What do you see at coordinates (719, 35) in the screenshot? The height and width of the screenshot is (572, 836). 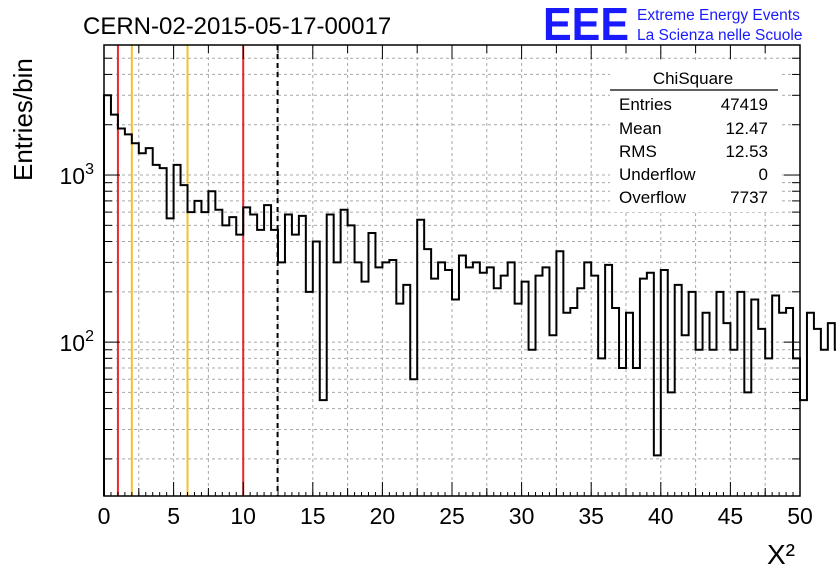 I see `logo-line-2: La Scienza nelle Scuole` at bounding box center [719, 35].